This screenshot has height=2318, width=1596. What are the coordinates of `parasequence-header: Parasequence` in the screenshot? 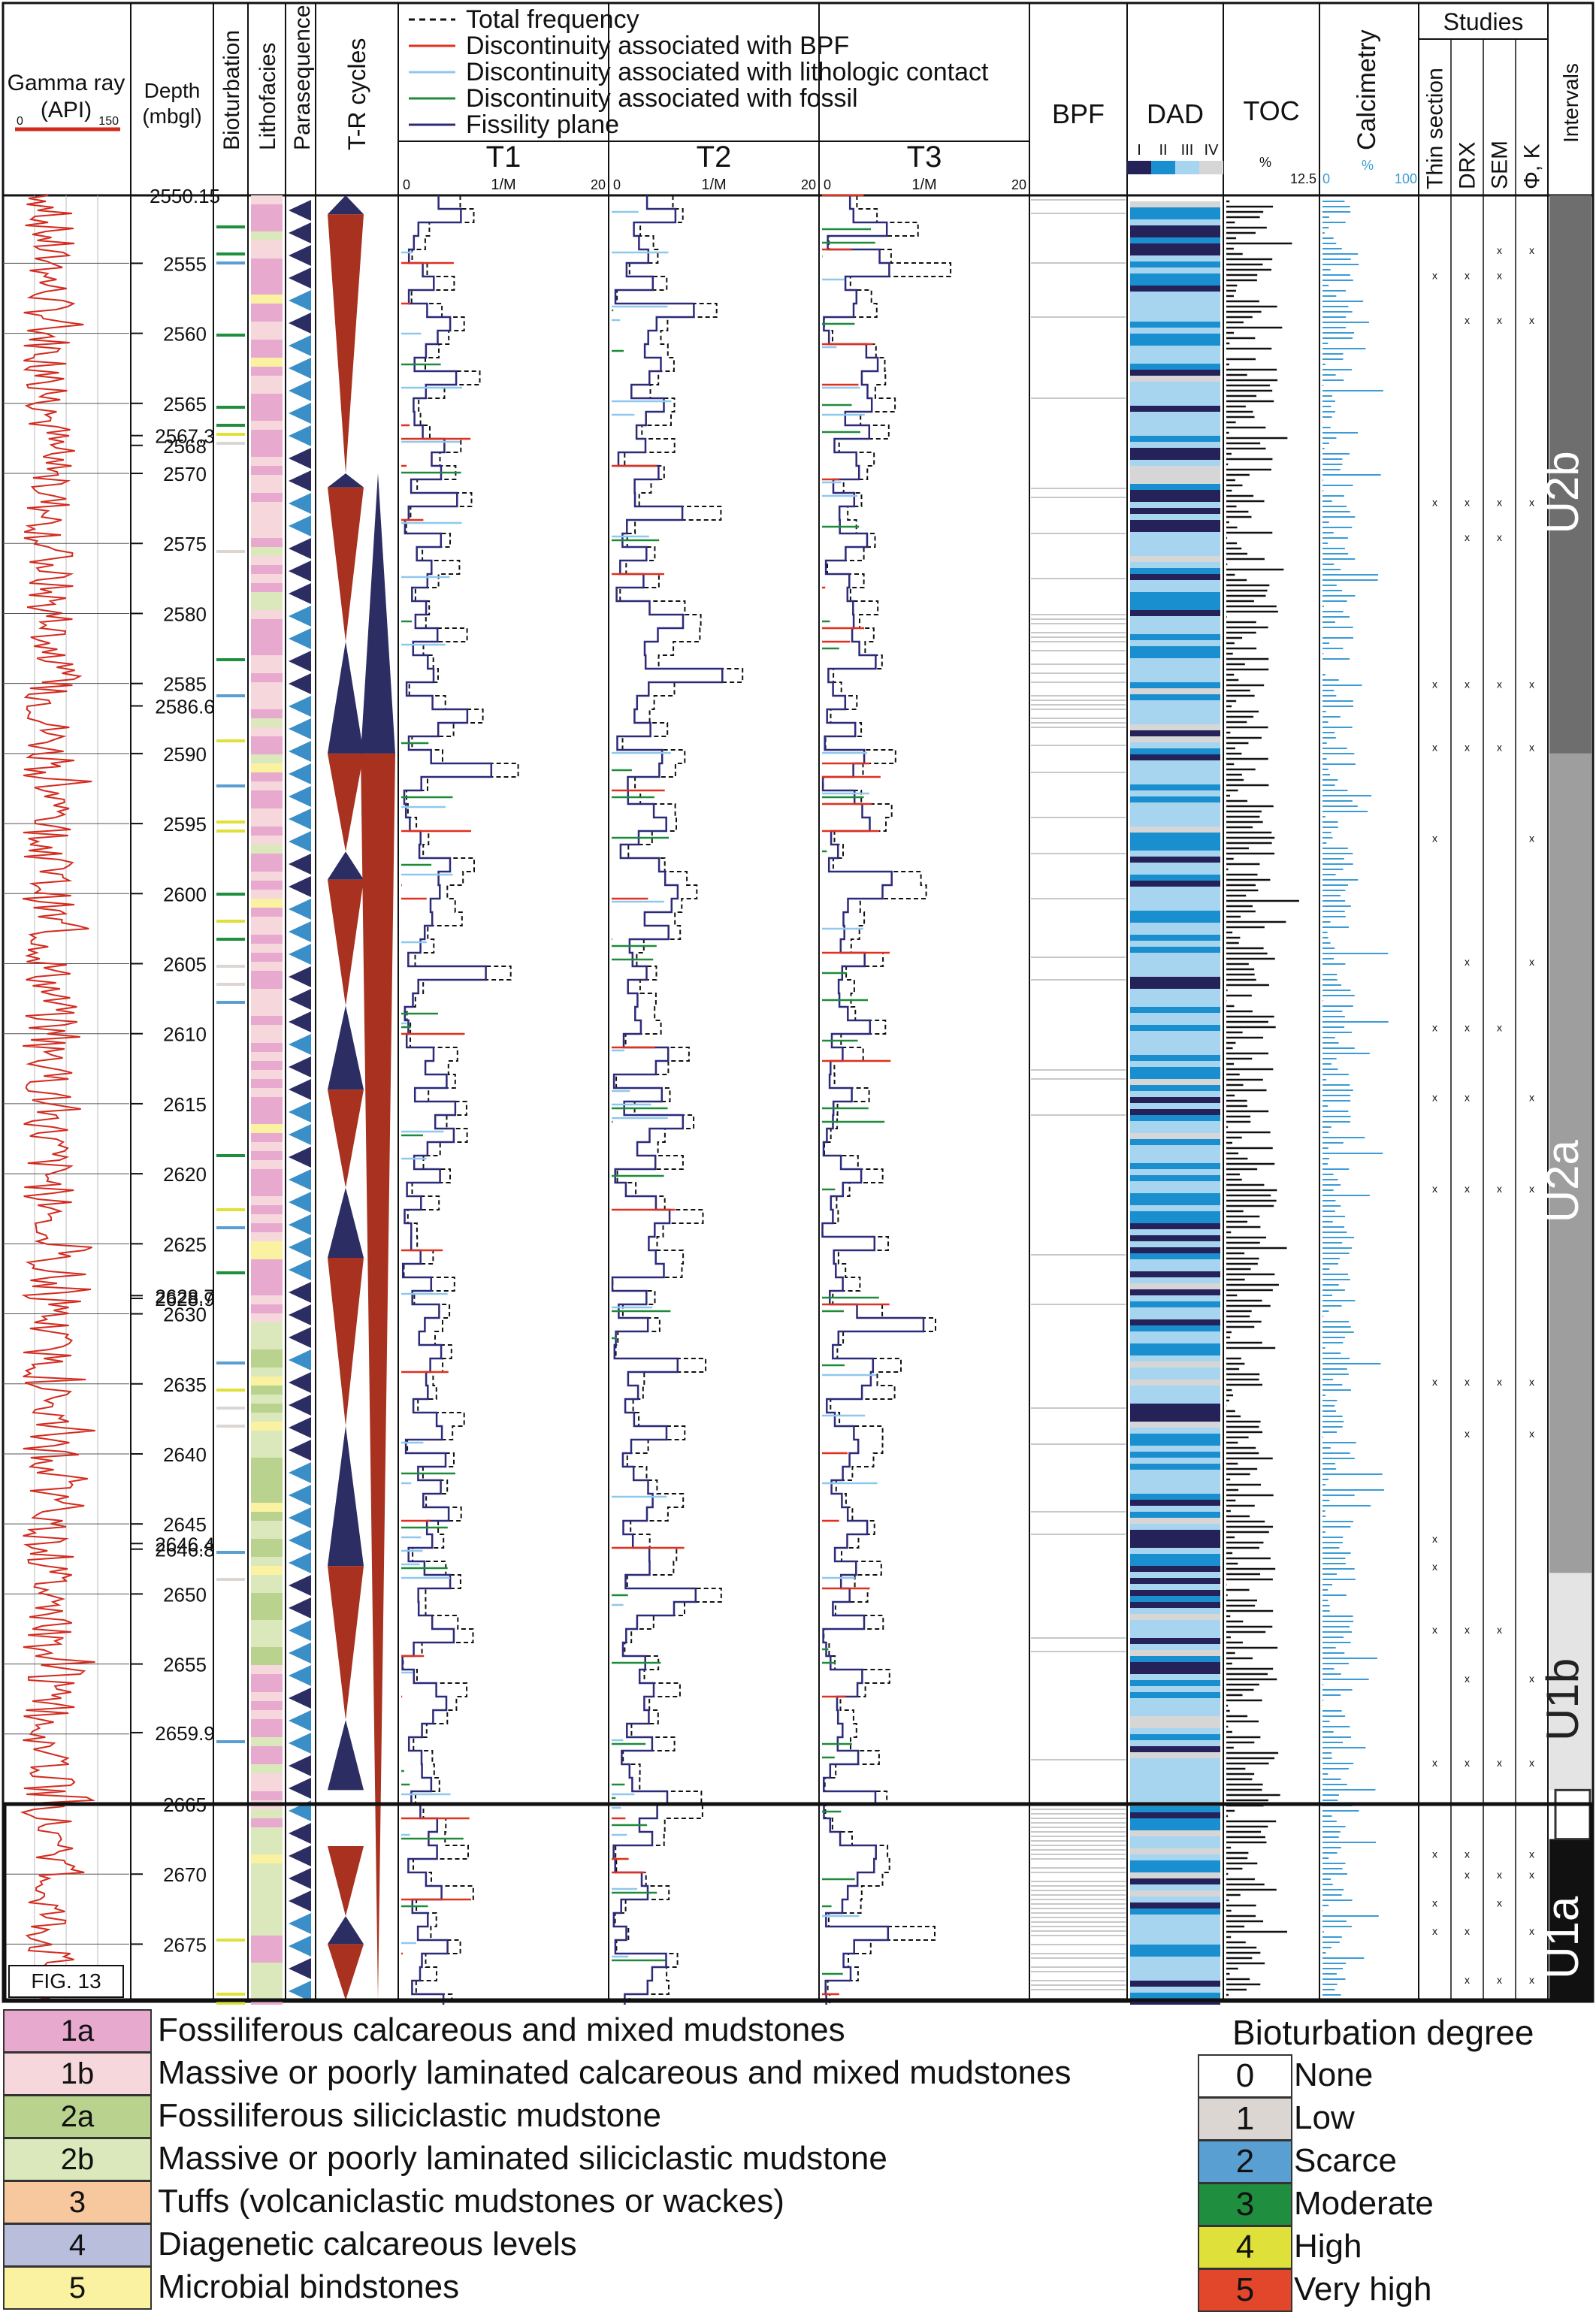 It's located at (302, 77).